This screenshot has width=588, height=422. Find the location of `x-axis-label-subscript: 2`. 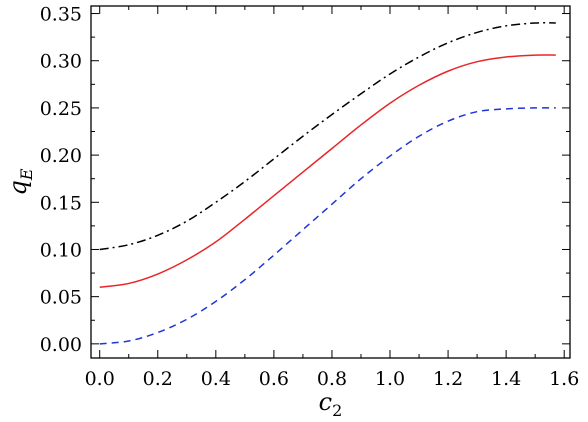

x-axis-label-subscript: 2 is located at coordinates (337, 410).